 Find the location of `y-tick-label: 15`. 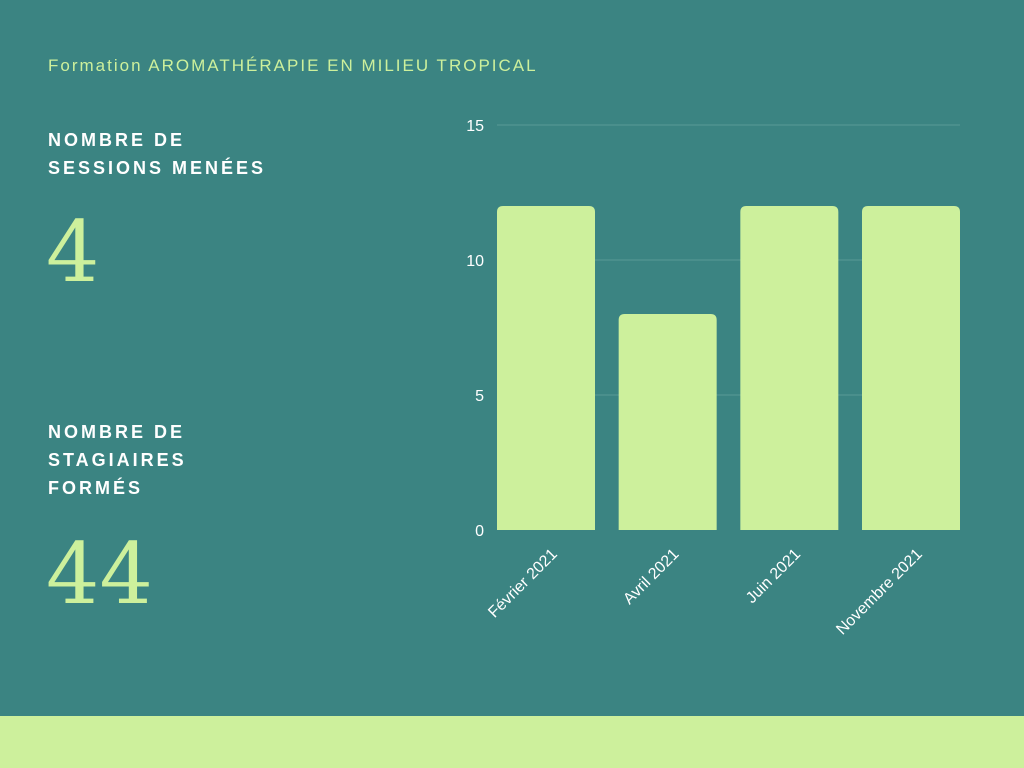

y-tick-label: 15 is located at coordinates (475, 126).